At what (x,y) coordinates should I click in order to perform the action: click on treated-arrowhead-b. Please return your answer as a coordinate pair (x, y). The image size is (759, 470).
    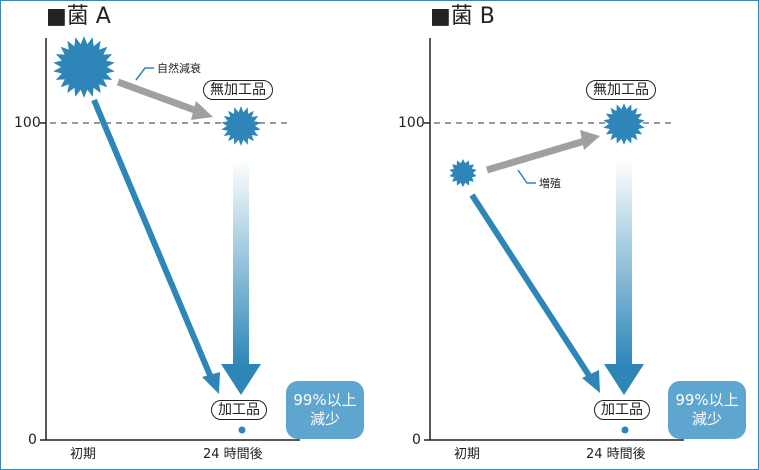
    Looking at the image, I should click on (591, 381).